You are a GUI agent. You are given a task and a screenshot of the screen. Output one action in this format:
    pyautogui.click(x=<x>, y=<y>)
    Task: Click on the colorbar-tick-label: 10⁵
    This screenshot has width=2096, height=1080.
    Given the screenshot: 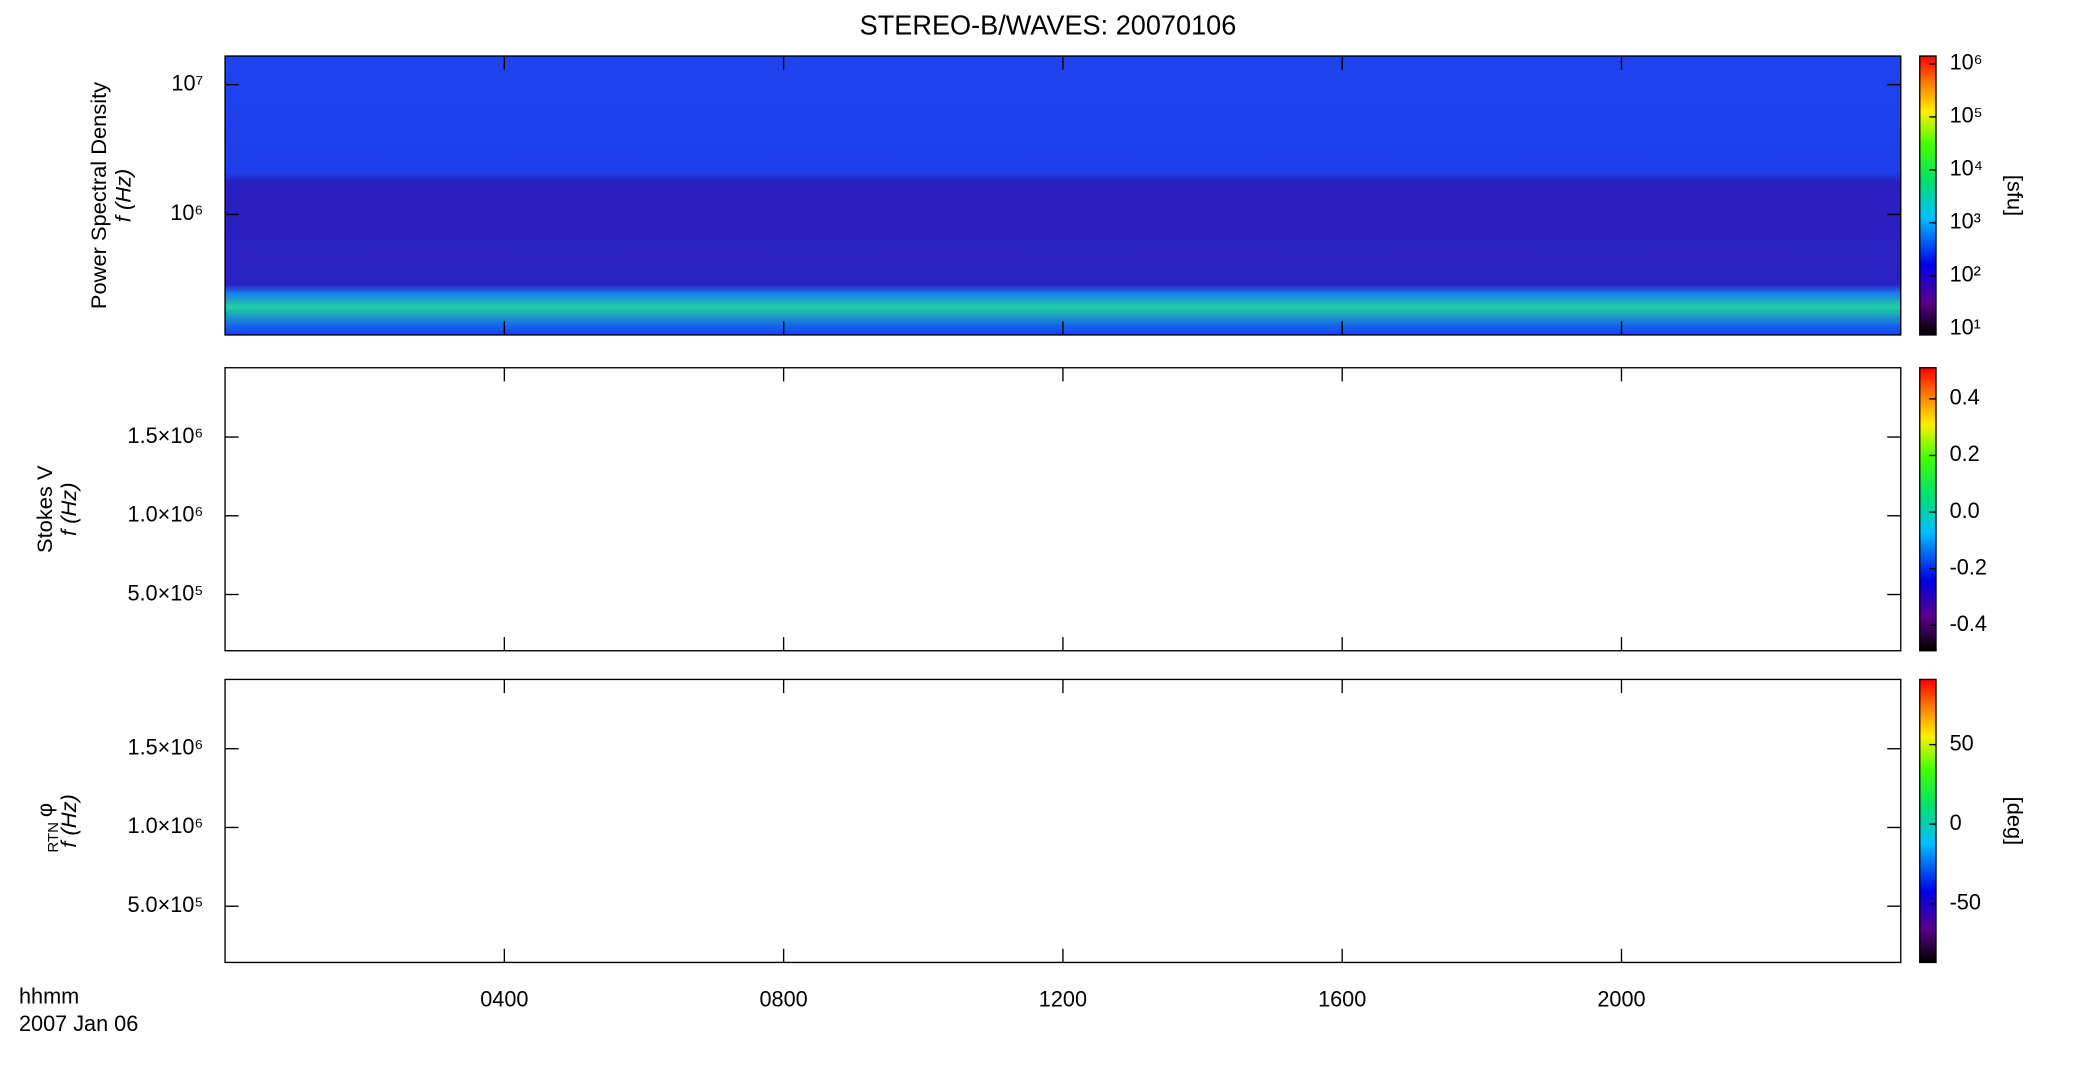 What is the action you would take?
    pyautogui.click(x=1966, y=115)
    